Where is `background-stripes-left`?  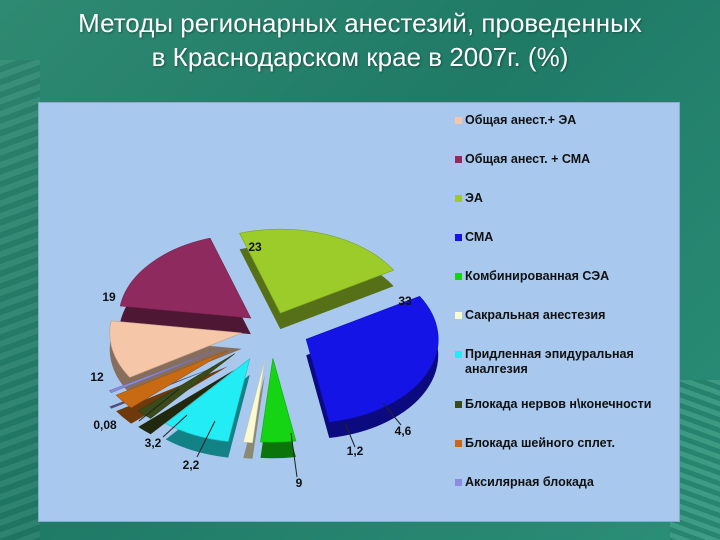
background-stripes-left is located at coordinates (20, 300).